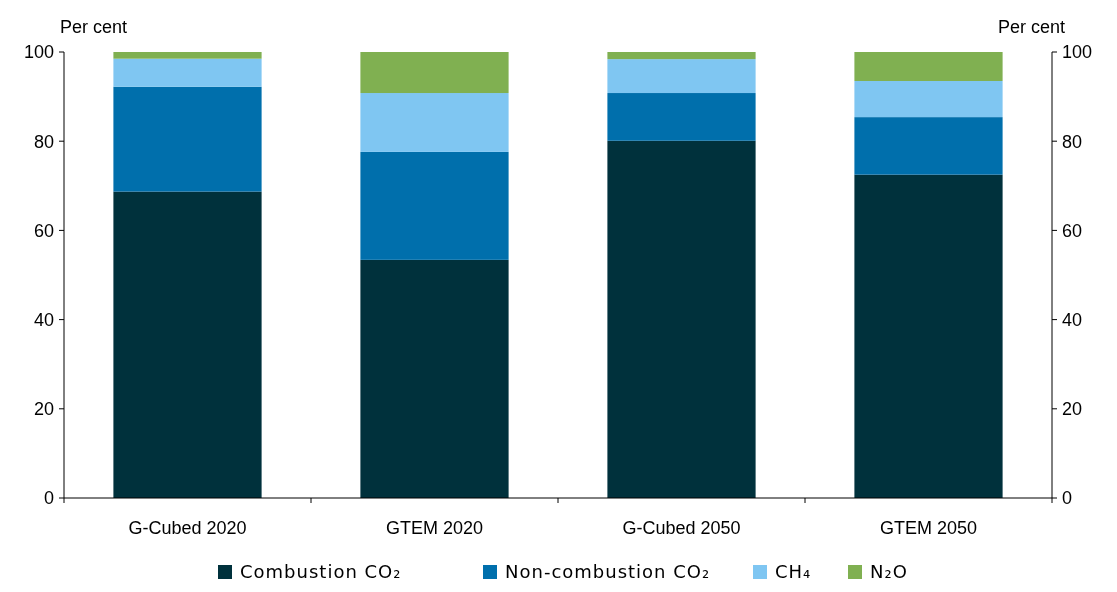  Describe the element at coordinates (1072, 230) in the screenshot. I see `y2-tick-label: 60` at that location.